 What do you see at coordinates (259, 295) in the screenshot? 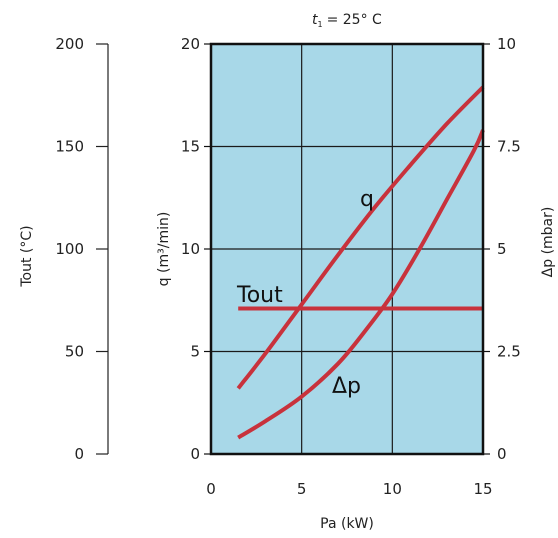
I see `series-label-tout: Tout` at bounding box center [259, 295].